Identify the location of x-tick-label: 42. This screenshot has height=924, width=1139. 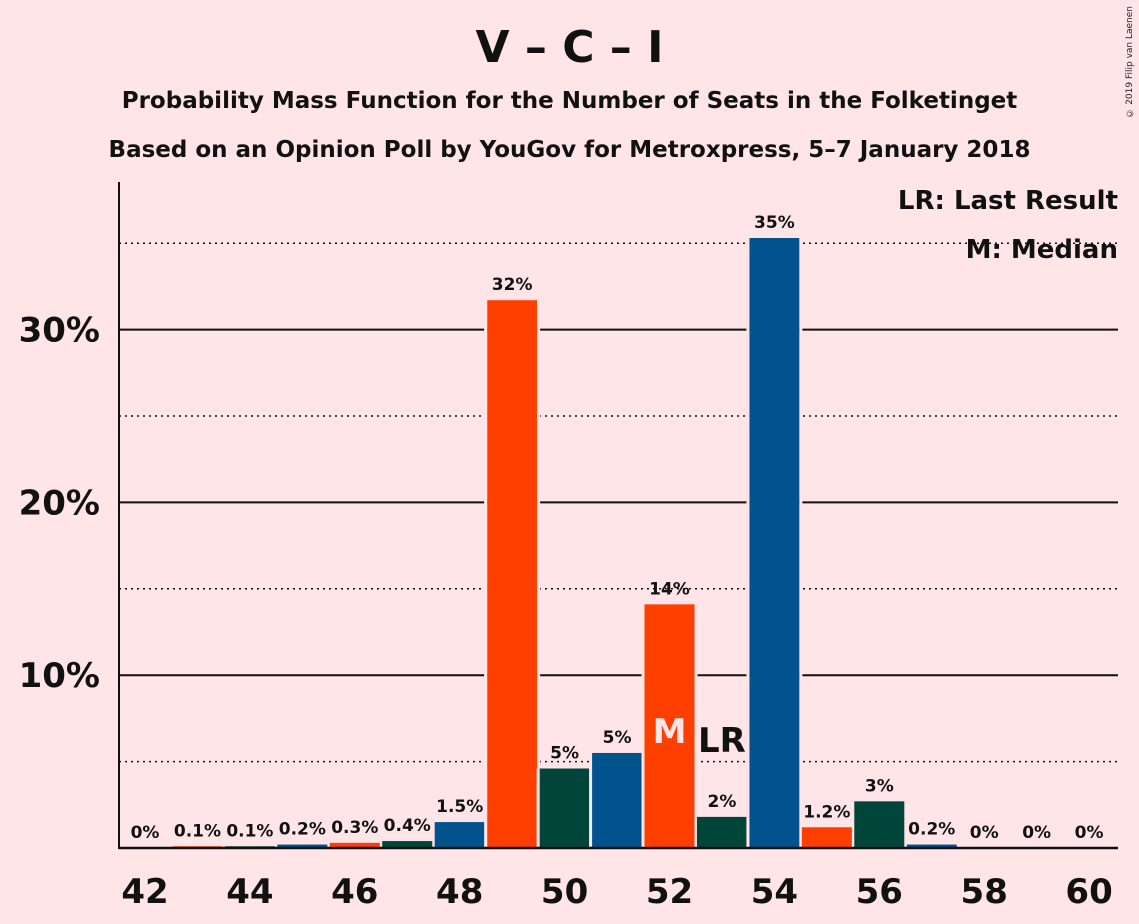
(144, 892).